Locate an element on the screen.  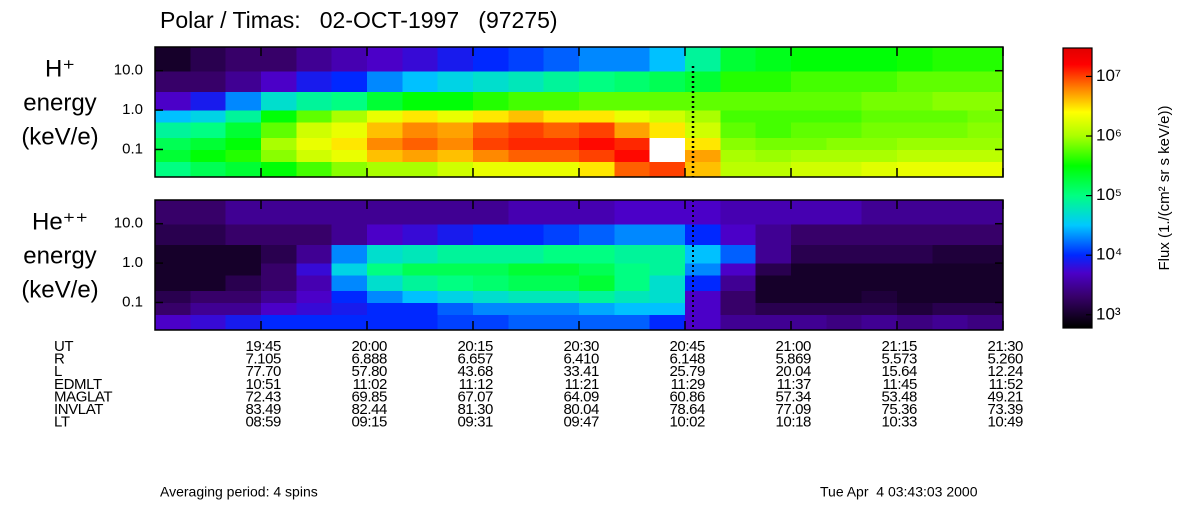
ephemeris-value: 10:33 is located at coordinates (899, 422).